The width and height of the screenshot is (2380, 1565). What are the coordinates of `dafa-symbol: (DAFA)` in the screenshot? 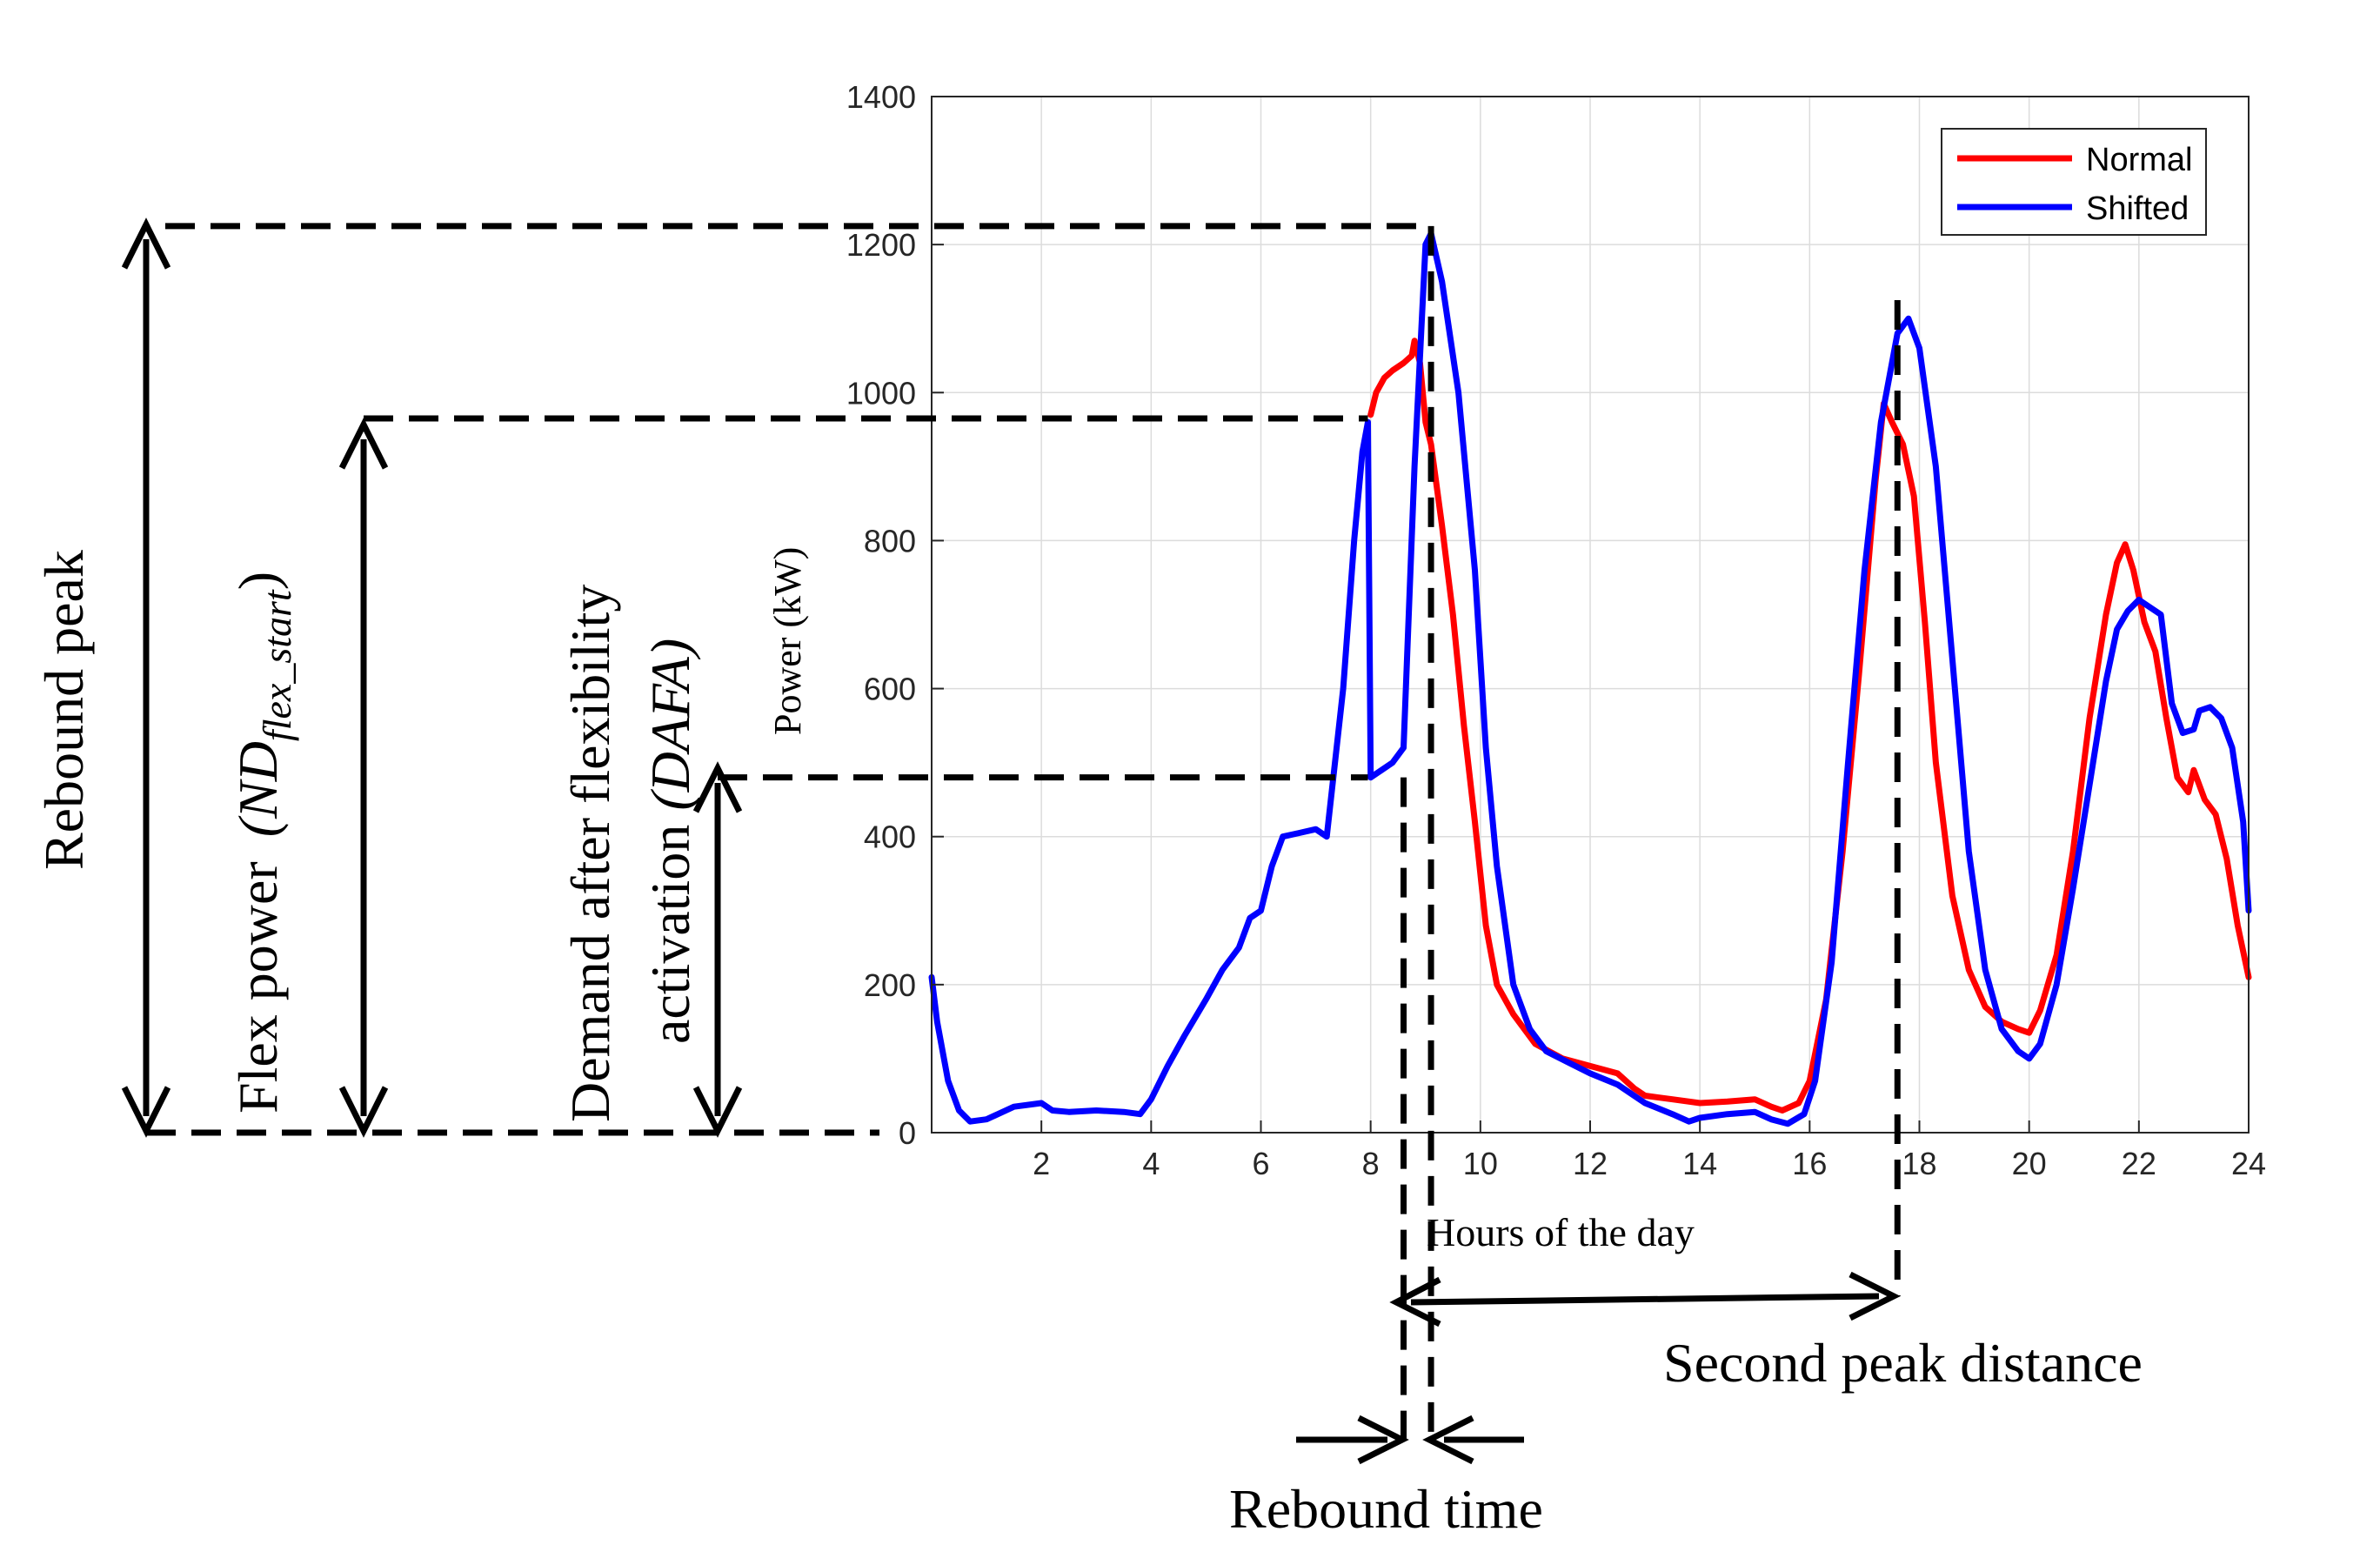 It's located at (670, 725).